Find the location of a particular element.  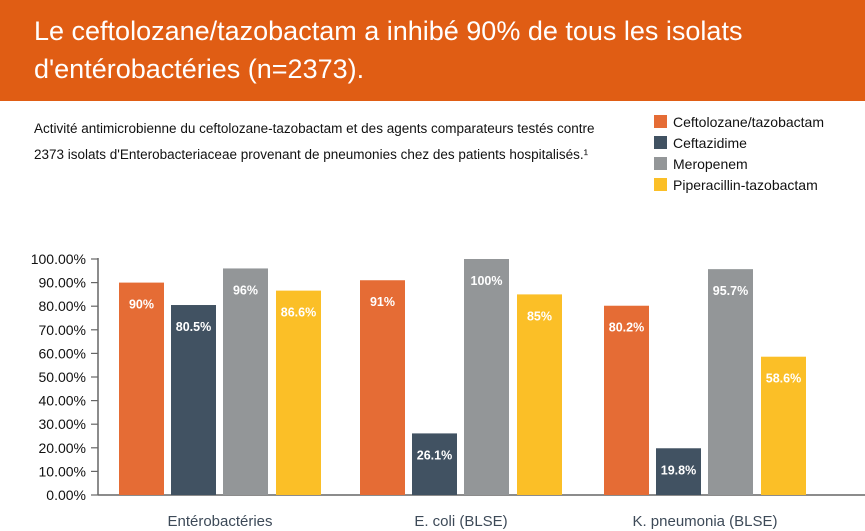

y-tick-label: 80.00% is located at coordinates (62, 306).